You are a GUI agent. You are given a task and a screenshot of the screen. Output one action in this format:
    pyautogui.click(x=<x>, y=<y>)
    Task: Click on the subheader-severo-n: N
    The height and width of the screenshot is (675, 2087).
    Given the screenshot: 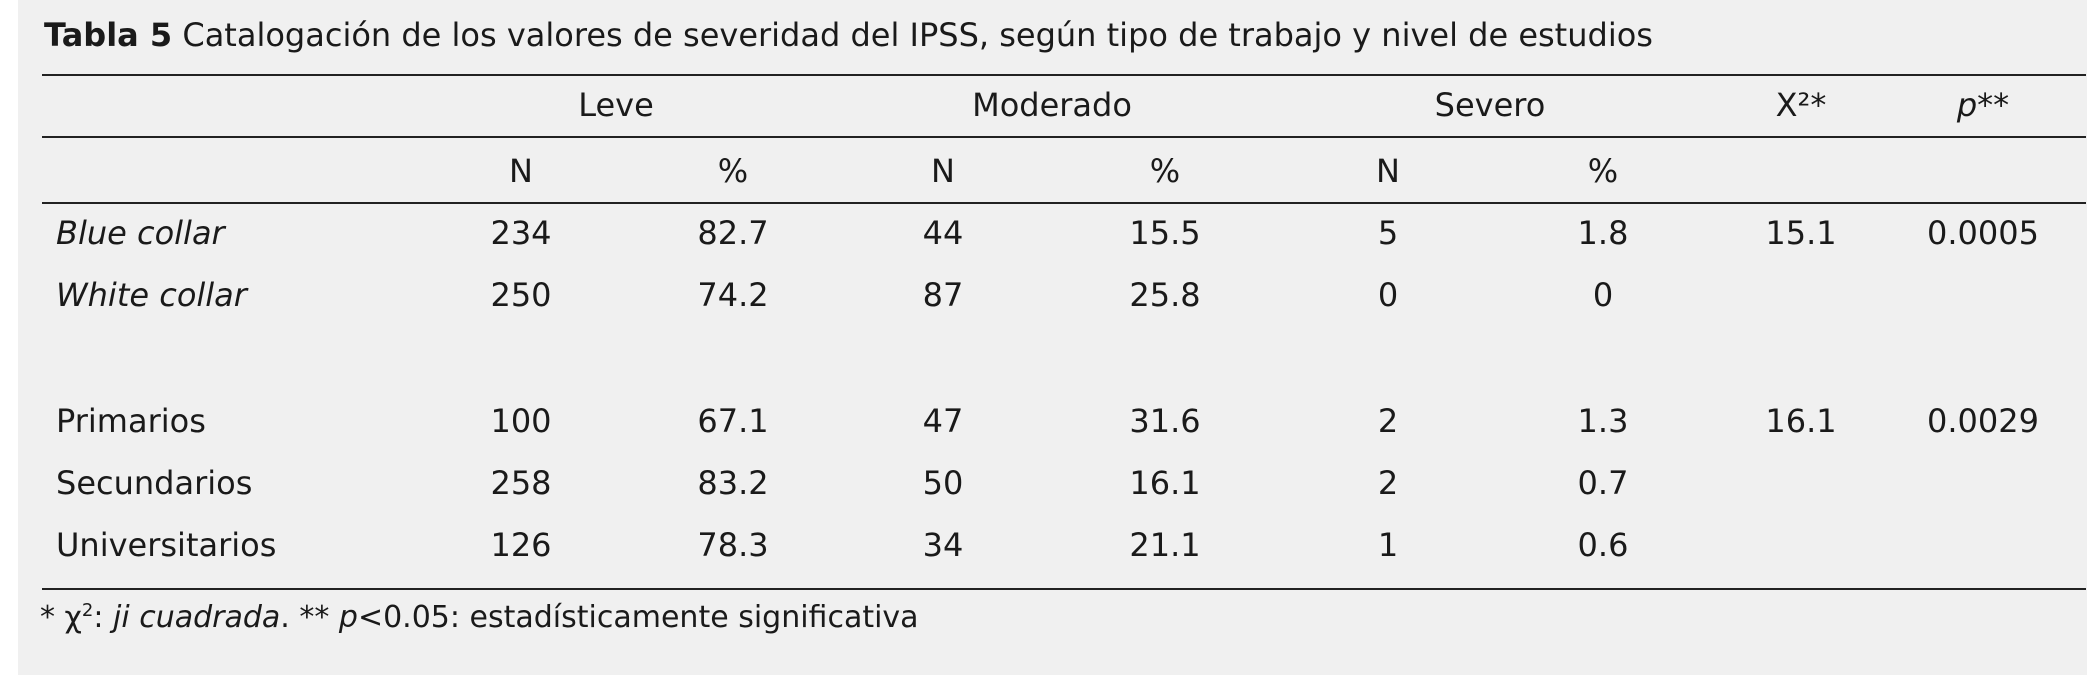 What is the action you would take?
    pyautogui.click(x=1388, y=171)
    